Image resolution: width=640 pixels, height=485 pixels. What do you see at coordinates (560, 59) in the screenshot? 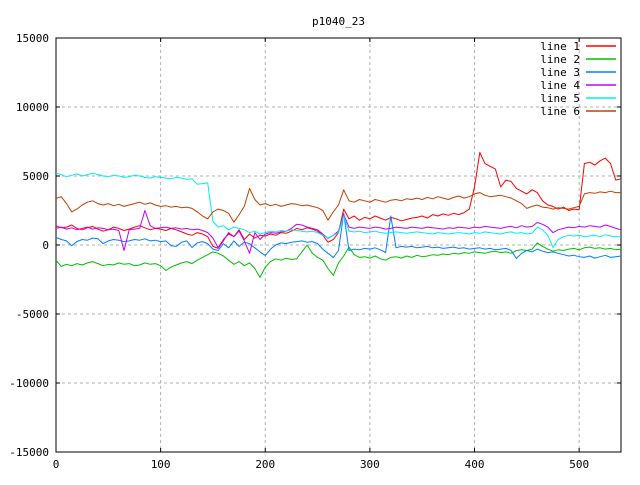
I see `legend-label: line 2` at bounding box center [560, 59].